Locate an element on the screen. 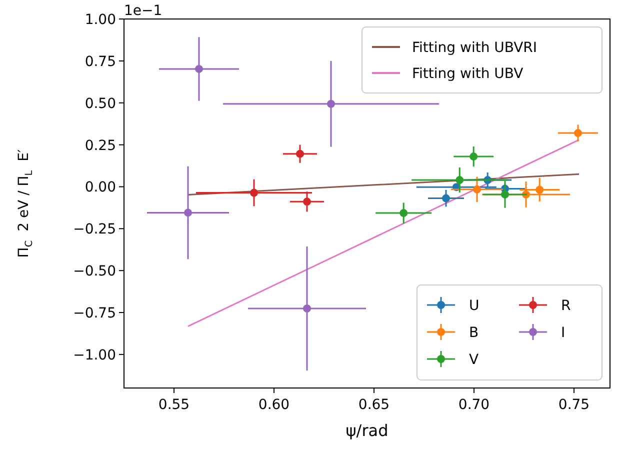  y-tick-label: 0.25 is located at coordinates (100, 146).